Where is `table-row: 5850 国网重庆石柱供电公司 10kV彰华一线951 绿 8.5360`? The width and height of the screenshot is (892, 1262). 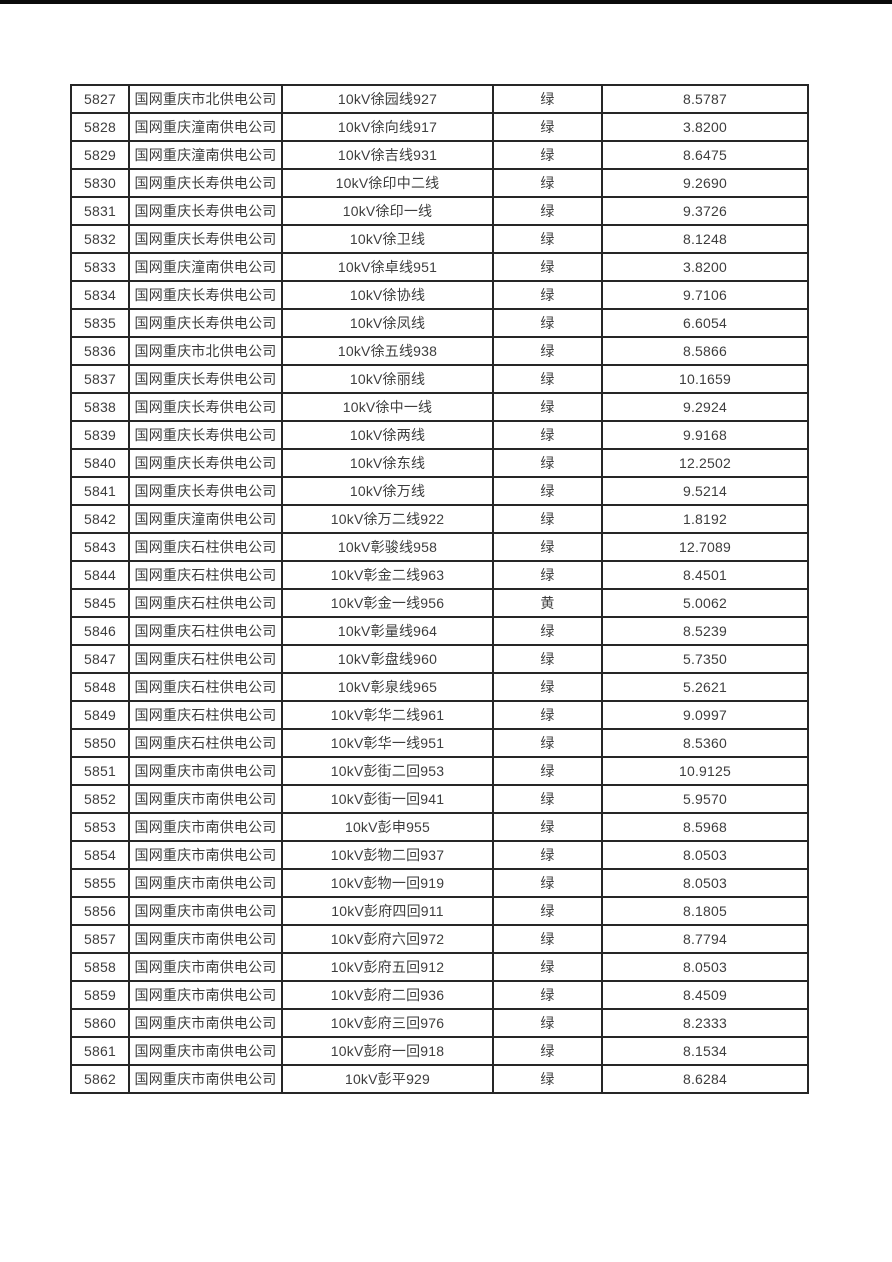
table-row: 5850 国网重庆石柱供电公司 10kV彰华一线951 绿 8.5360 is located at coordinates (439, 743).